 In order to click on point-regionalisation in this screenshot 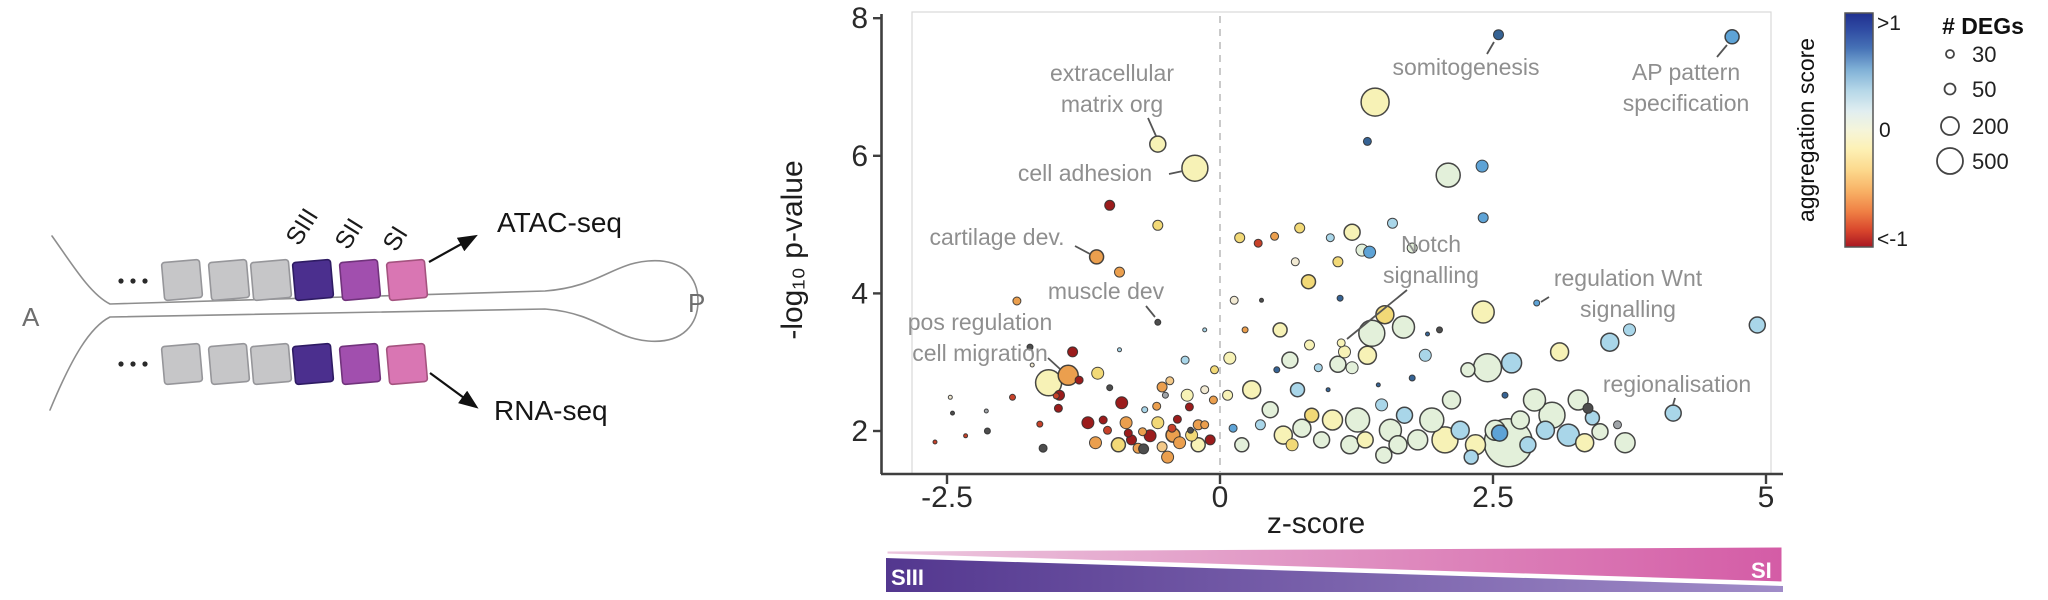, I will do `click(1673, 413)`.